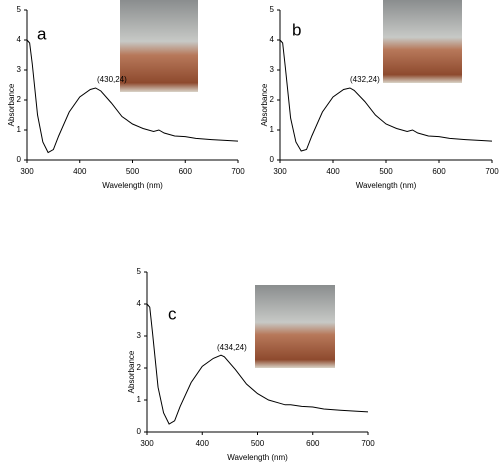 The height and width of the screenshot is (468, 500). Describe the element at coordinates (172, 313) in the screenshot. I see `panel-label: c` at that location.